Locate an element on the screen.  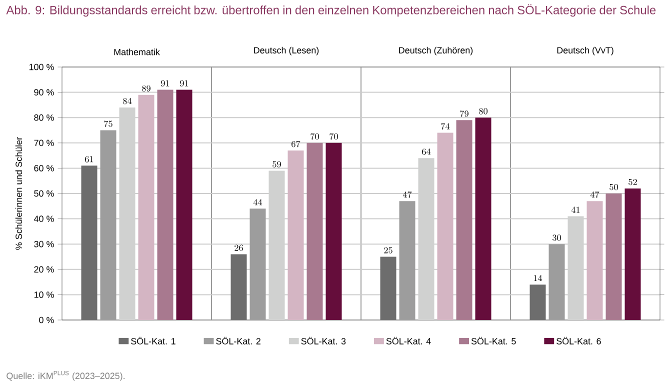
data-label: 44 is located at coordinates (257, 202).